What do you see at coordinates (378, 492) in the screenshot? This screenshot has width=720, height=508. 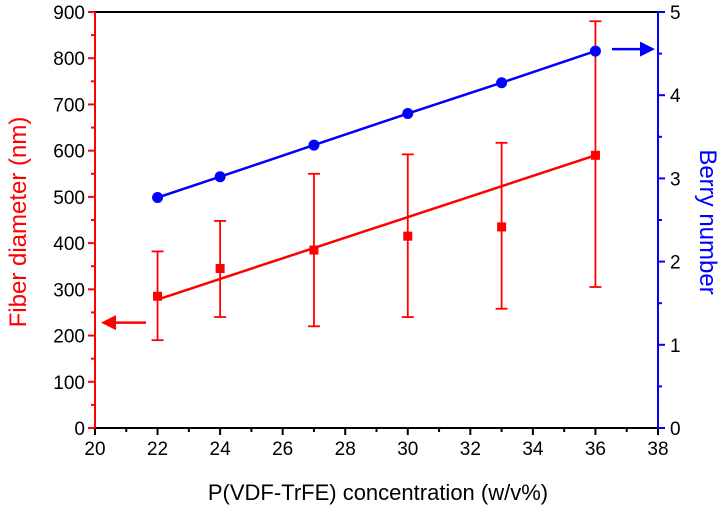 I see `x-axis-title: P(VDF-TrFE) concentration (w/v%)` at bounding box center [378, 492].